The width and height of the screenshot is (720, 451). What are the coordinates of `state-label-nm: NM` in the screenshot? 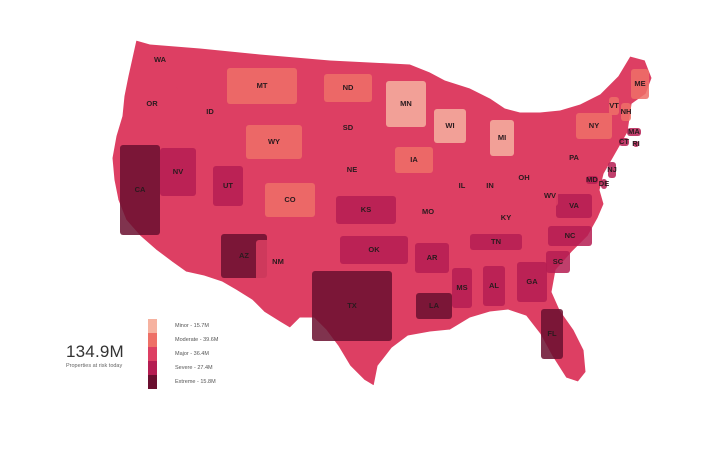 It's located at (278, 261).